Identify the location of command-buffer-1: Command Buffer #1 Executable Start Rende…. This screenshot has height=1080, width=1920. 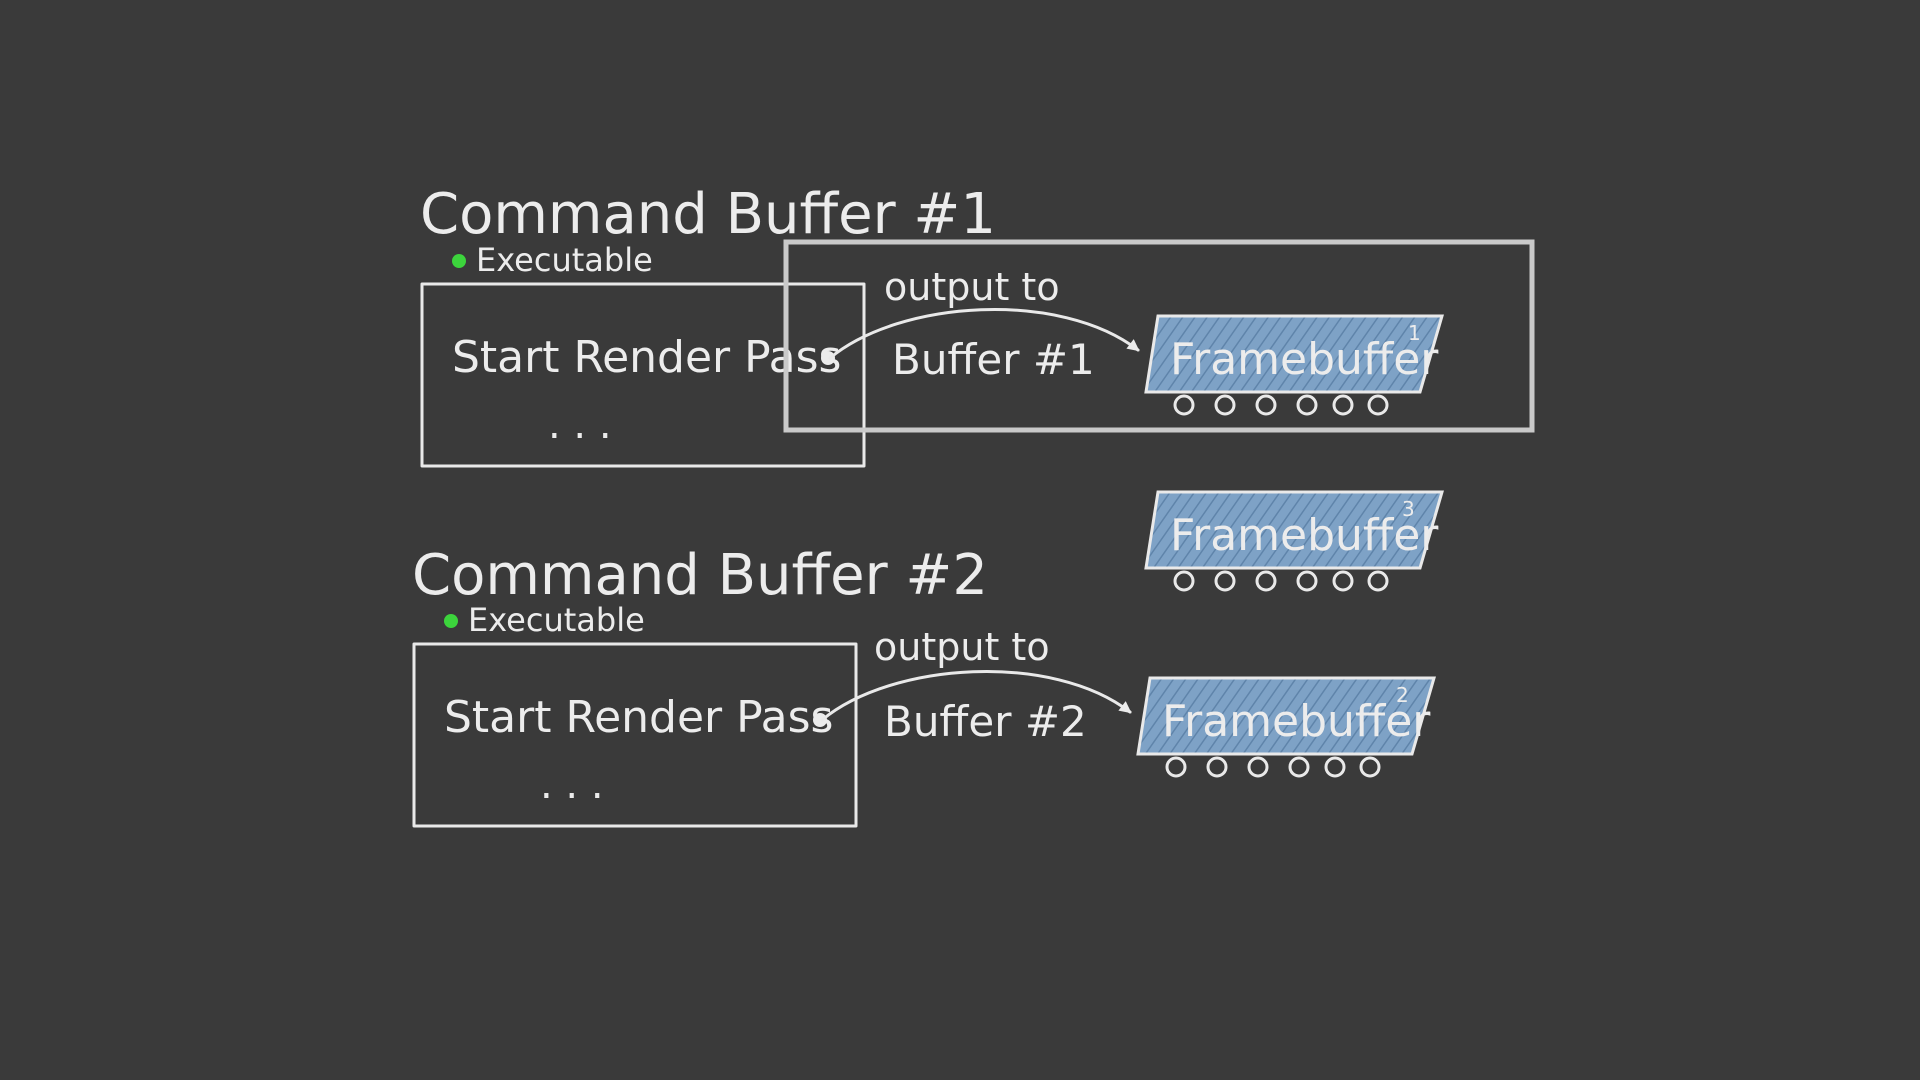
(780, 325).